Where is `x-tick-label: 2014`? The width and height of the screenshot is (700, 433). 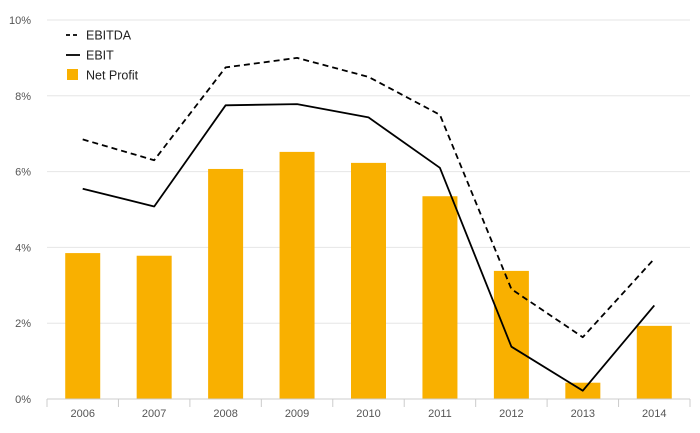
x-tick-label: 2014 is located at coordinates (654, 414).